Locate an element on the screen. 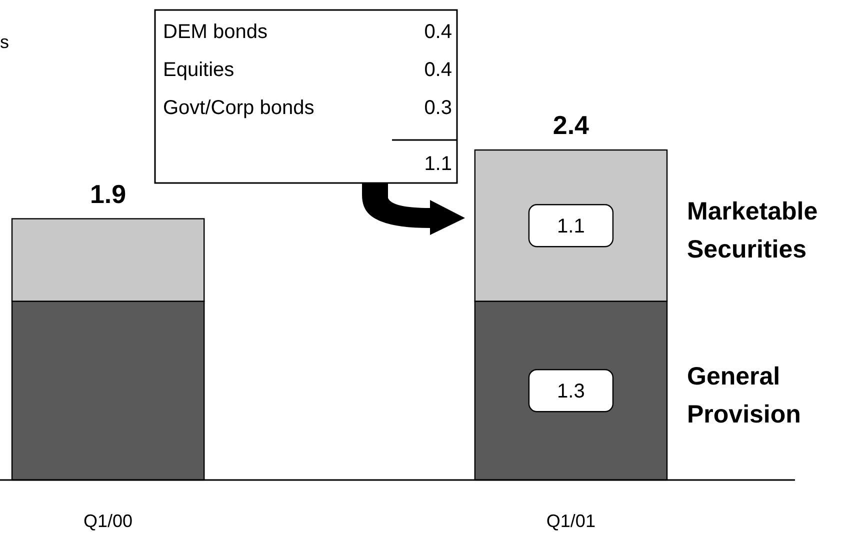  x-tick-label: Q1/00 is located at coordinates (108, 521).